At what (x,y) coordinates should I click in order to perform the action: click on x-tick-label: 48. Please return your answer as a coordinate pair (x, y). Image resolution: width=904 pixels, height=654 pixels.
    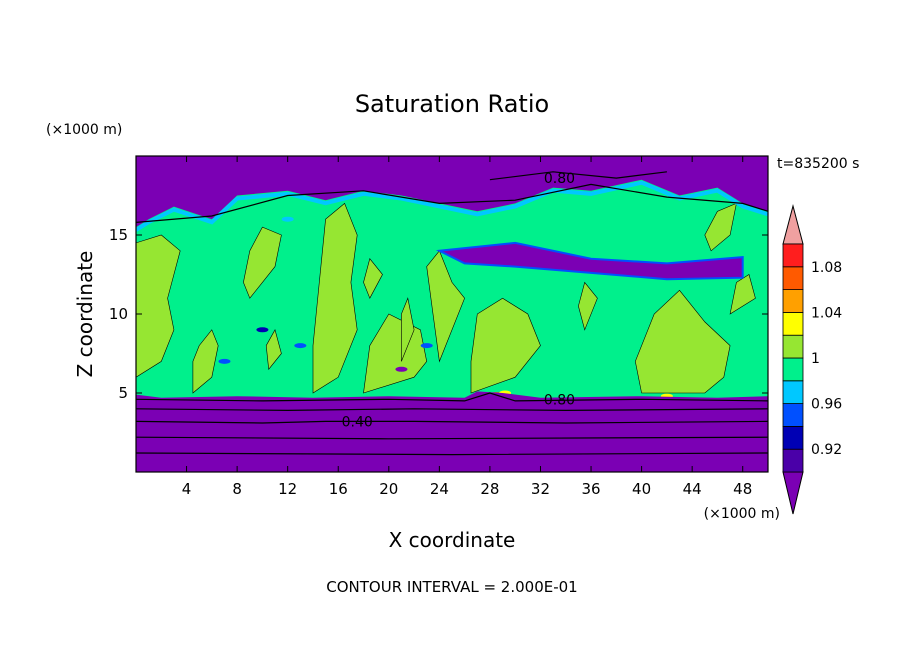
    Looking at the image, I should click on (742, 489).